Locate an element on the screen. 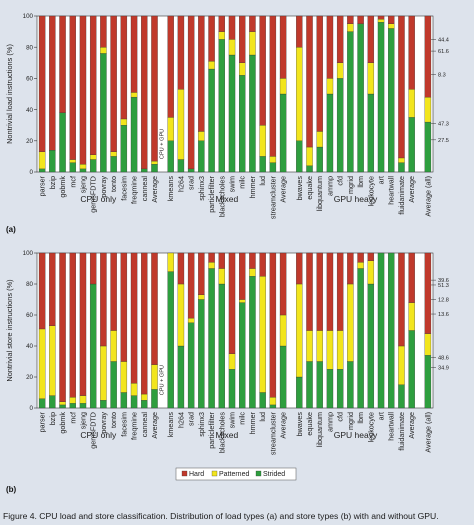  category-label: h264 is located at coordinates (180, 420).